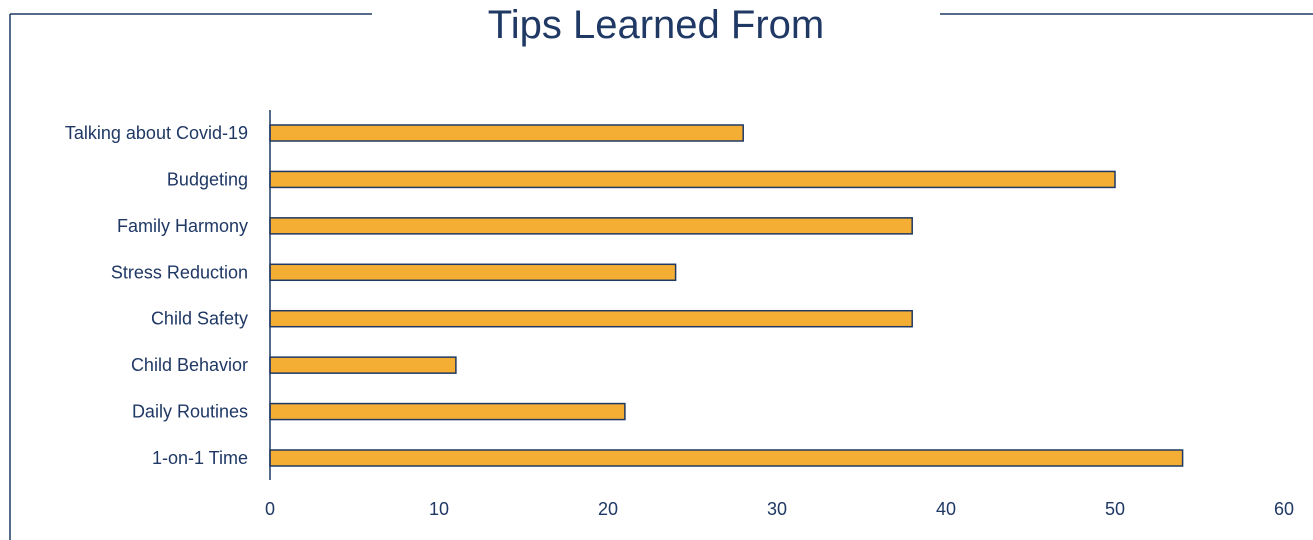 The height and width of the screenshot is (540, 1313). I want to click on x-tick-label: 30, so click(777, 509).